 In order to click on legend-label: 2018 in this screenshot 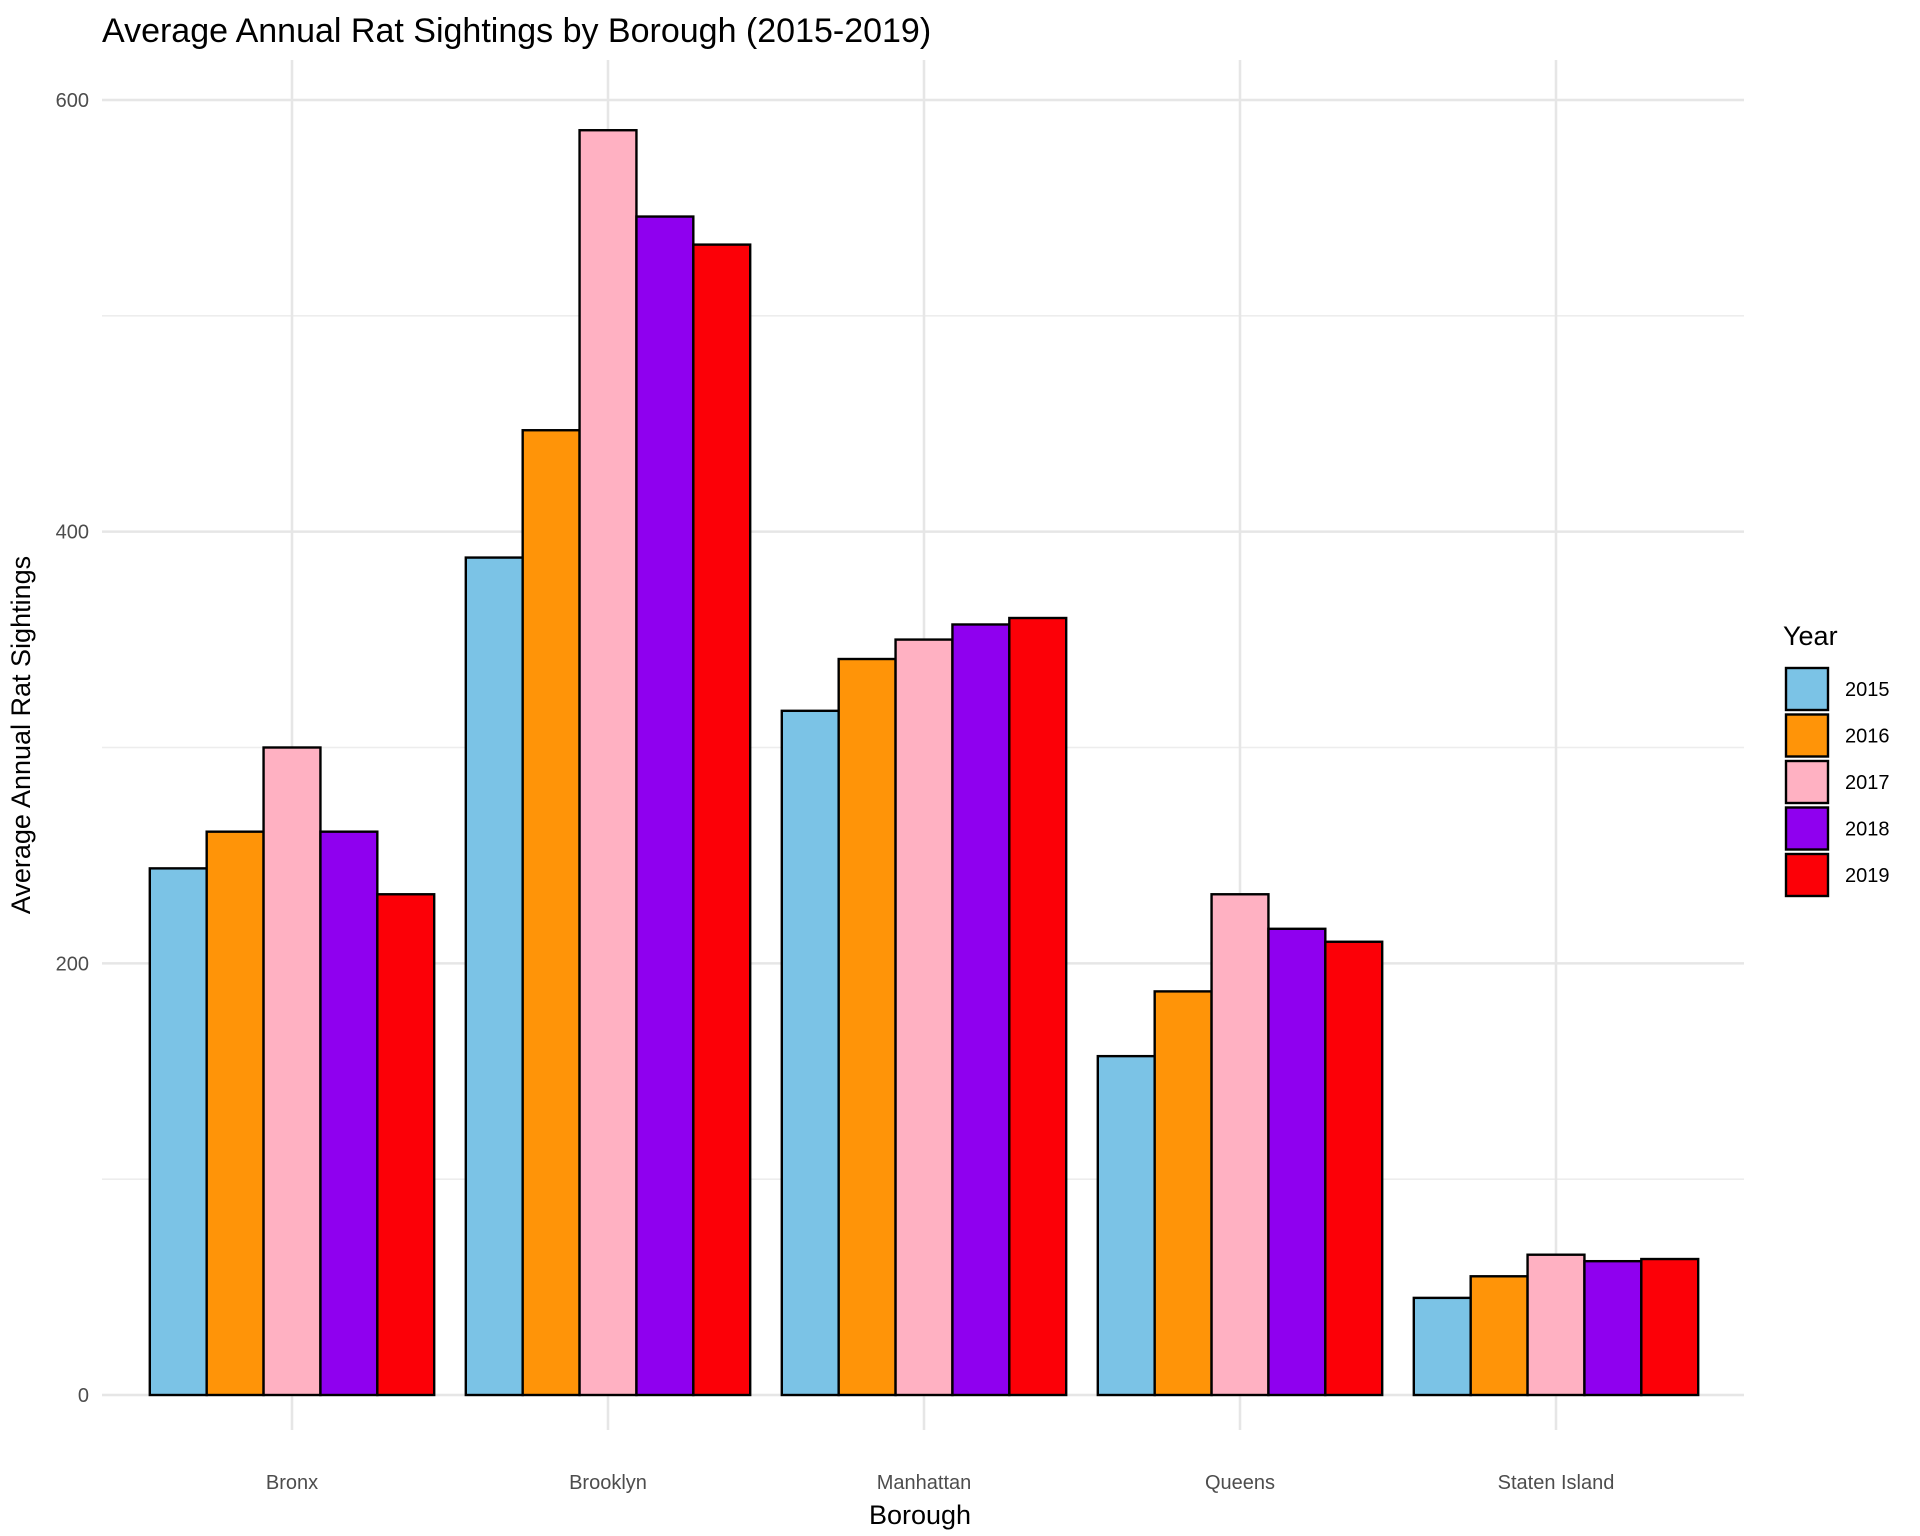, I will do `click(1867, 830)`.